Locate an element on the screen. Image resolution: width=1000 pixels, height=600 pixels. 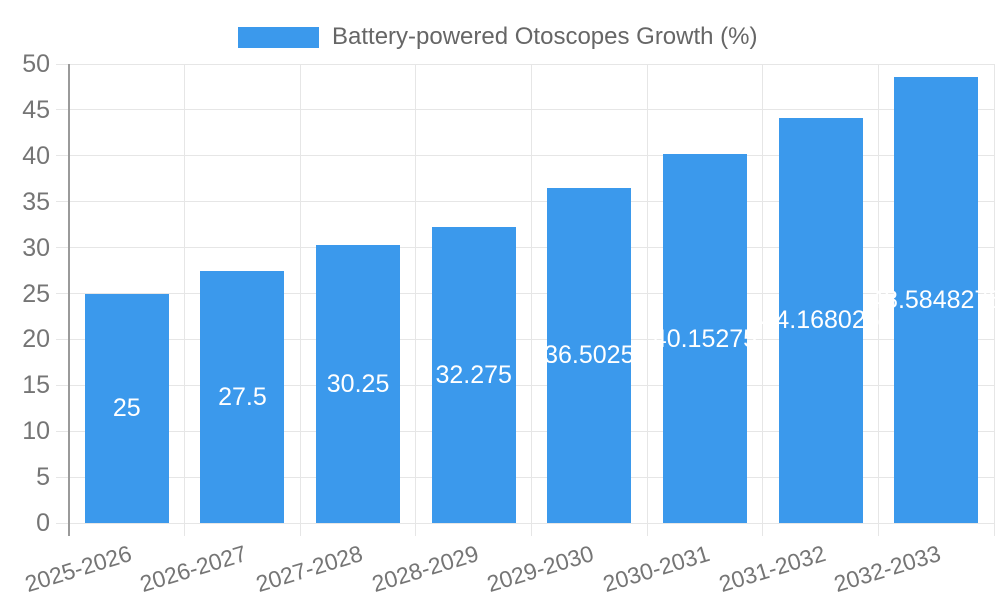
y-axis-tick-label: 15 is located at coordinates (36, 385).